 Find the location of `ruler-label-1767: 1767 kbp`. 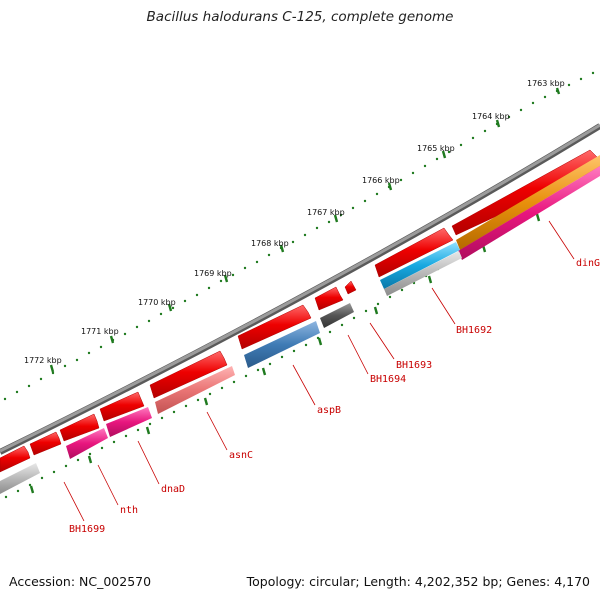

ruler-label-1767: 1767 kbp is located at coordinates (326, 212).